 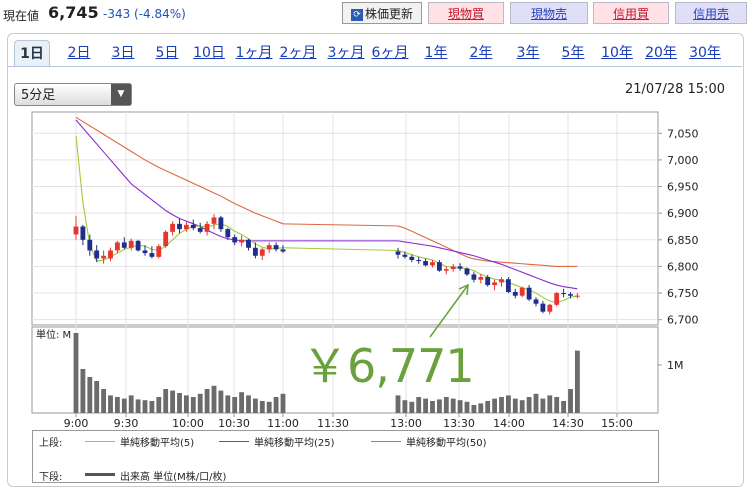 I want to click on cash-buy-button: 現物買, so click(x=466, y=13).